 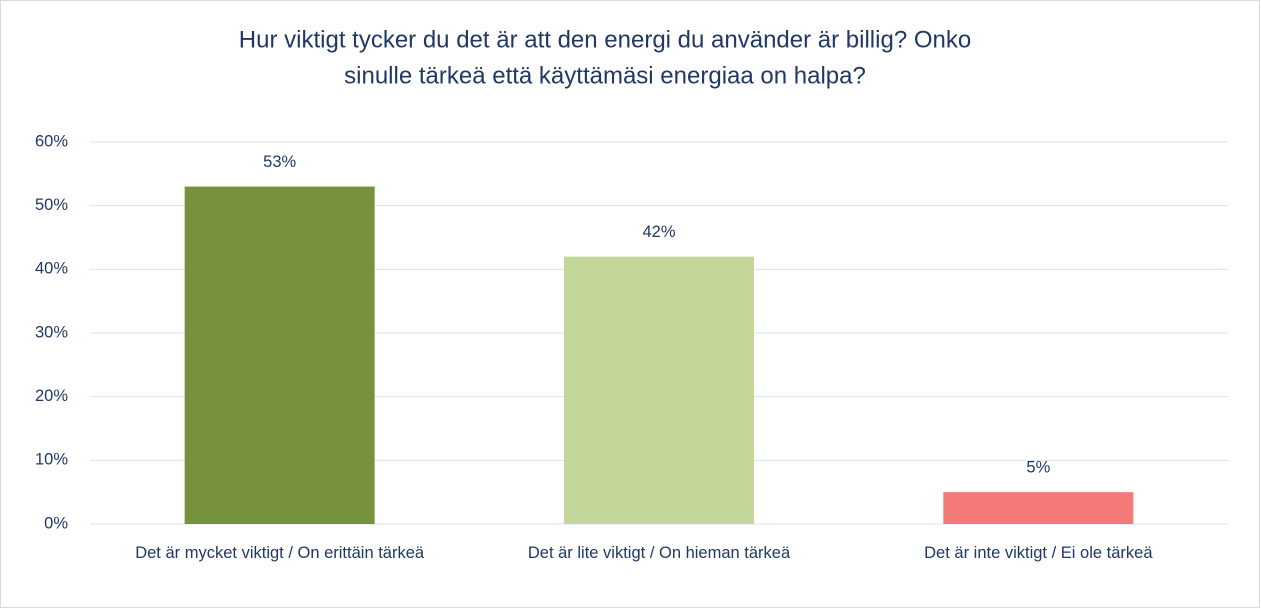 What do you see at coordinates (1038, 468) in the screenshot?
I see `data-label: 5%` at bounding box center [1038, 468].